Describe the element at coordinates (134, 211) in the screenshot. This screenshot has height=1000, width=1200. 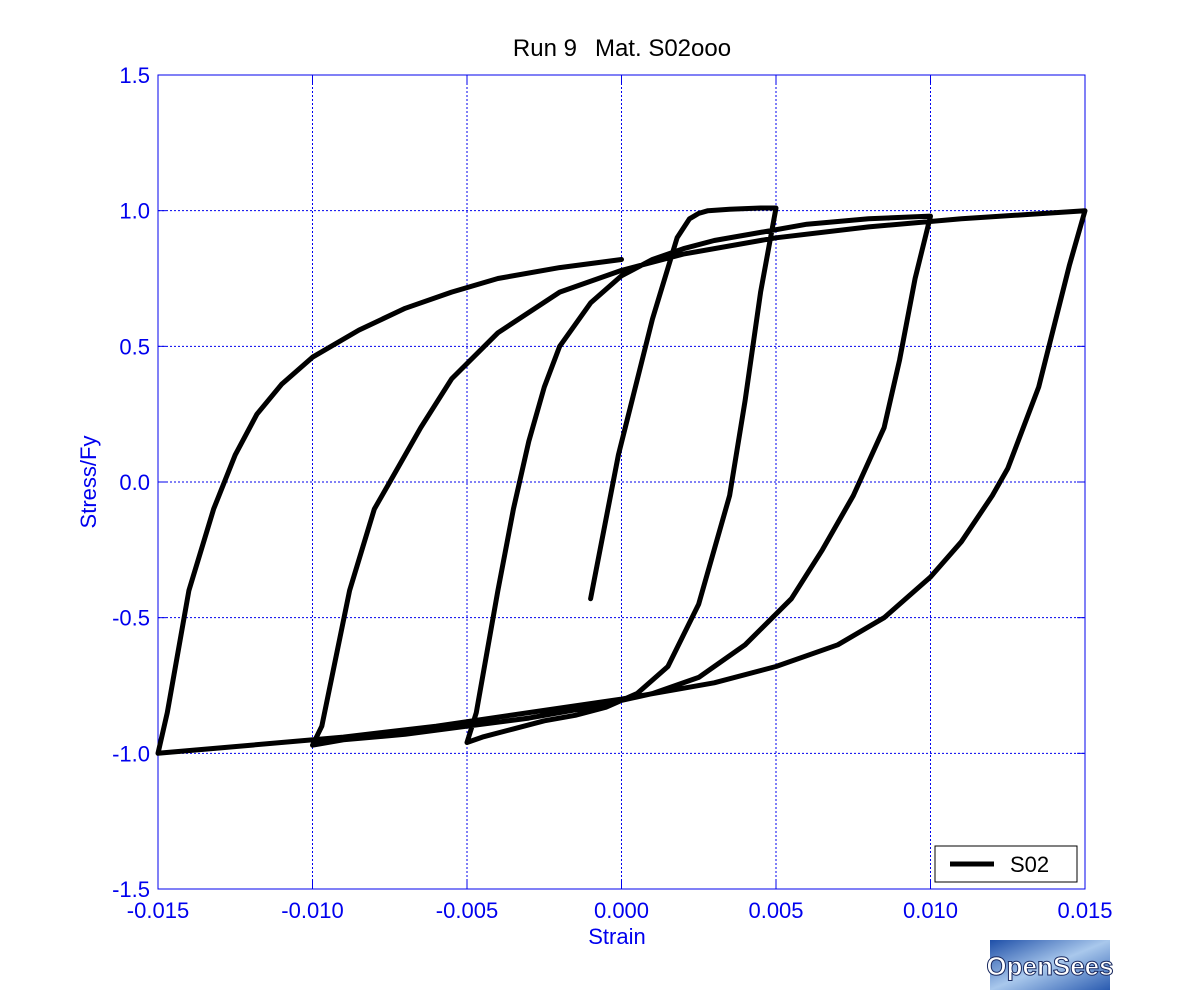
I see `y-tick-label: 1.0` at that location.